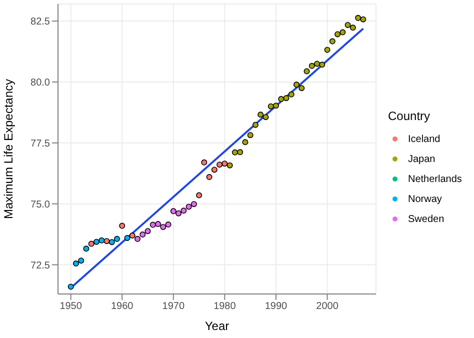 The height and width of the screenshot is (338, 474). What do you see at coordinates (276, 306) in the screenshot?
I see `x-tick-label: 1990` at bounding box center [276, 306].